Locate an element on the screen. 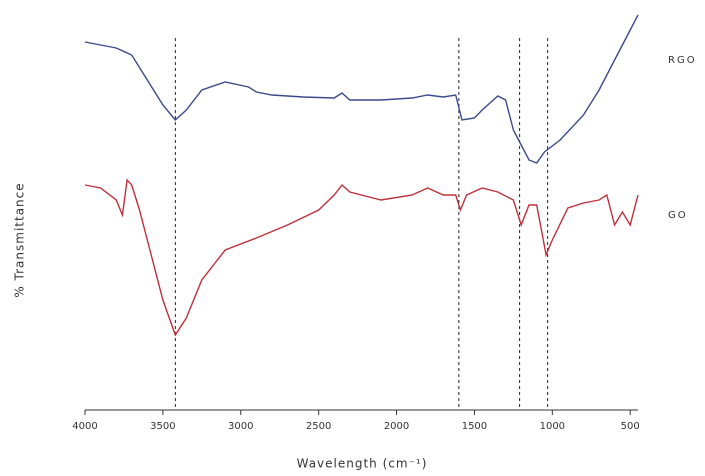  x-tick-label: 2500 is located at coordinates (318, 426).